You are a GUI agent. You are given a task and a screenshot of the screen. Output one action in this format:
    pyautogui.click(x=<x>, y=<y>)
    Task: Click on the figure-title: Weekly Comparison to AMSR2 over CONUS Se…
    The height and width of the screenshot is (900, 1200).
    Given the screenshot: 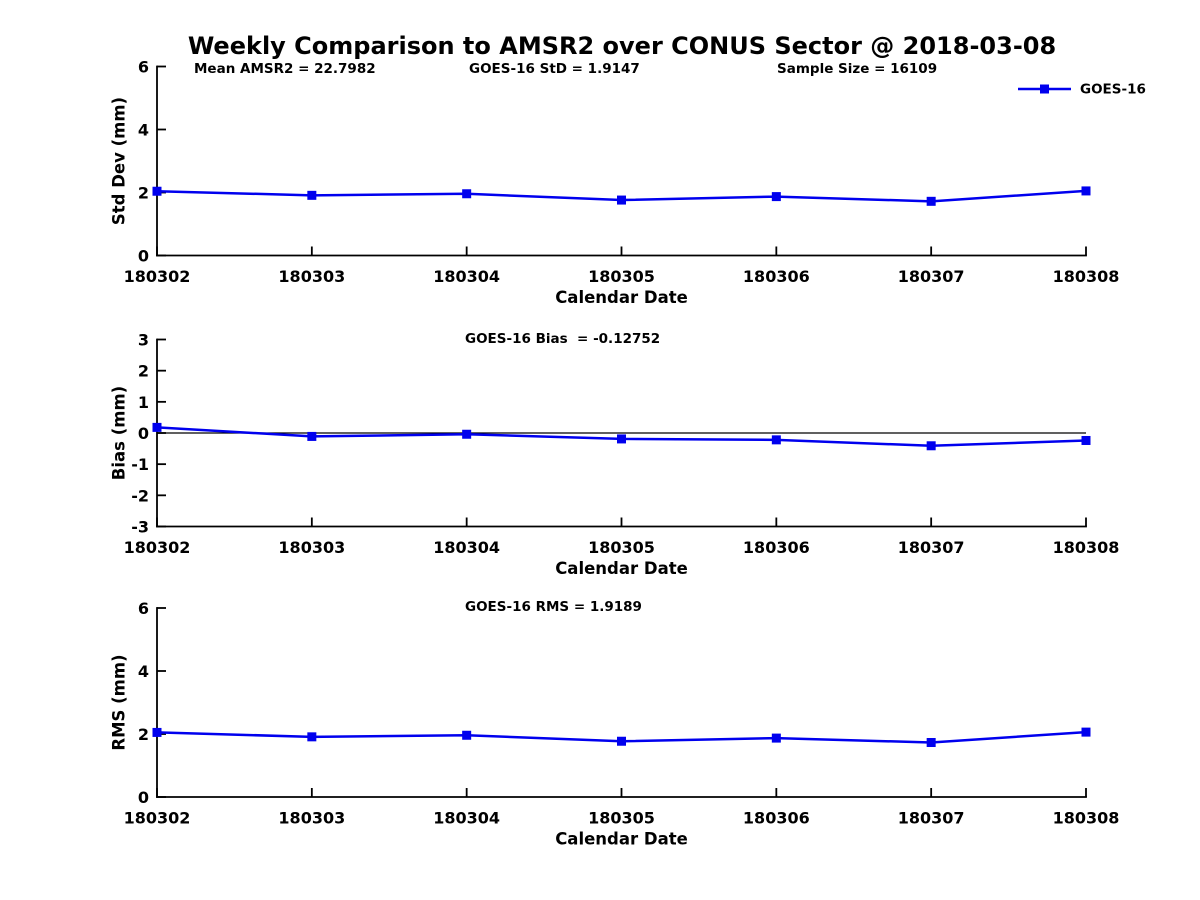 What is the action you would take?
    pyautogui.click(x=622, y=46)
    